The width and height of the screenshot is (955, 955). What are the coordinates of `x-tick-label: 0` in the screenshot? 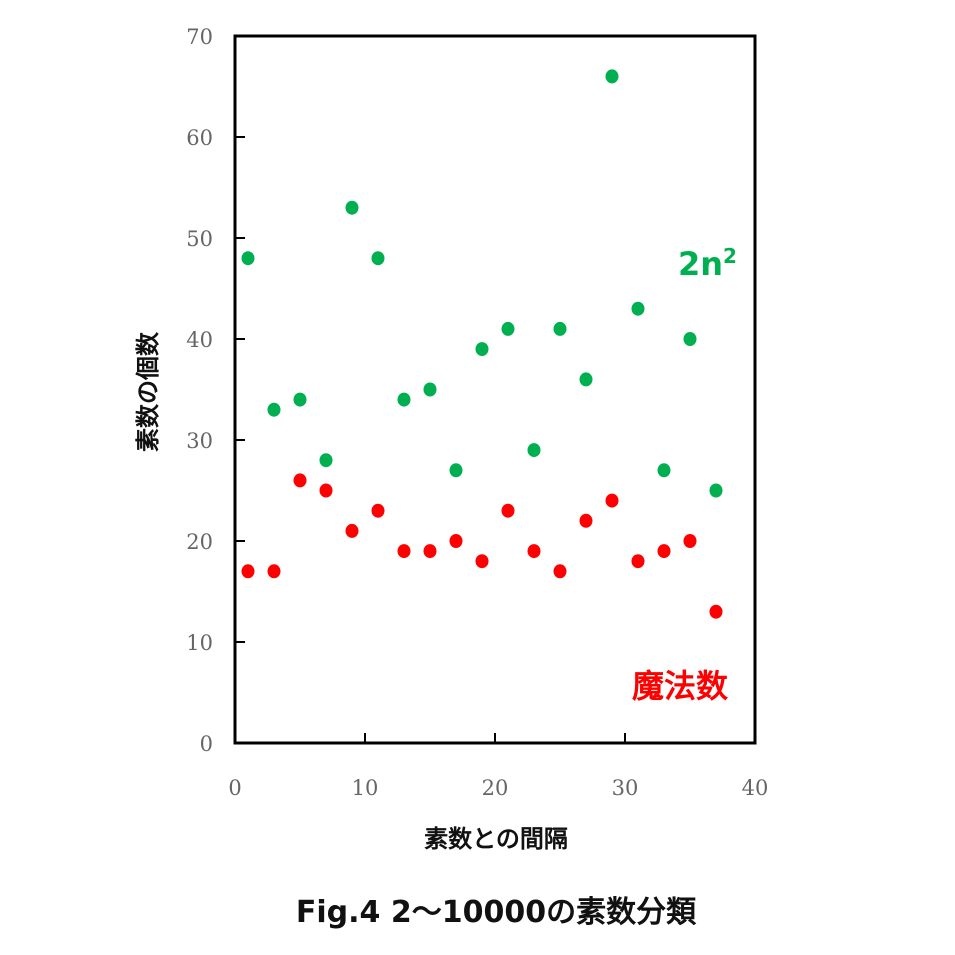 It's located at (234, 788).